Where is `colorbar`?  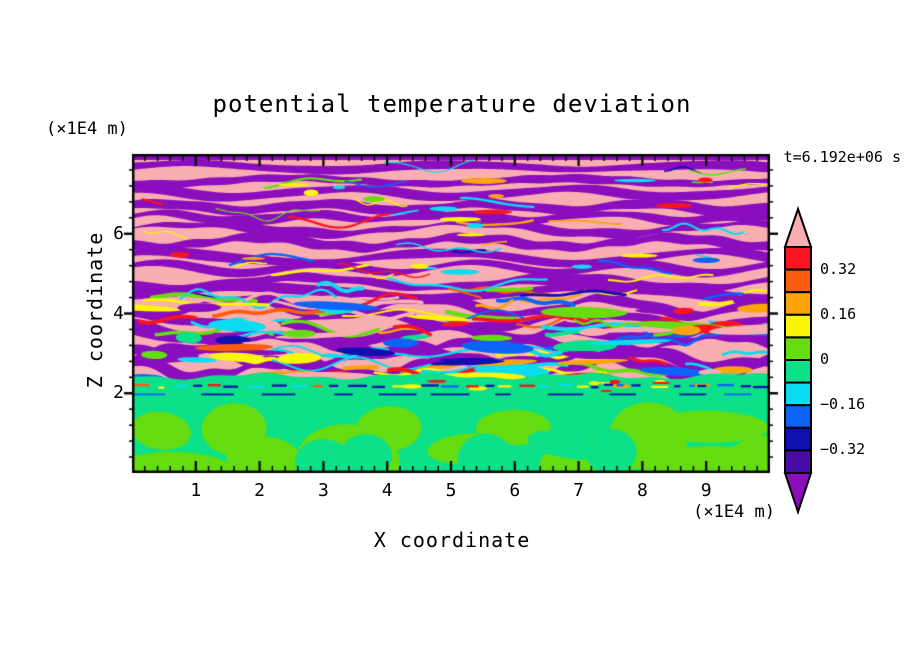 colorbar is located at coordinates (798, 360).